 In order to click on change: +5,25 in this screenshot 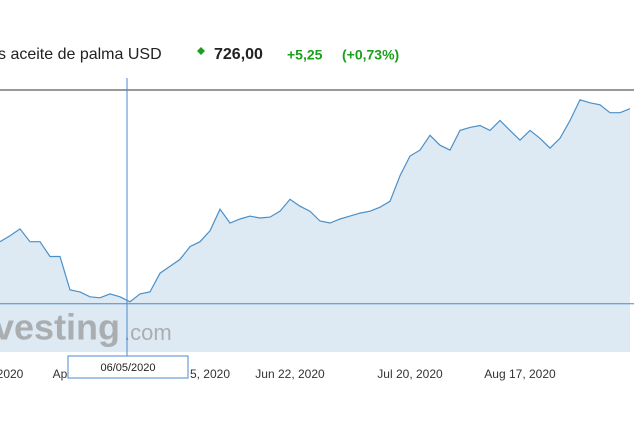, I will do `click(305, 55)`.